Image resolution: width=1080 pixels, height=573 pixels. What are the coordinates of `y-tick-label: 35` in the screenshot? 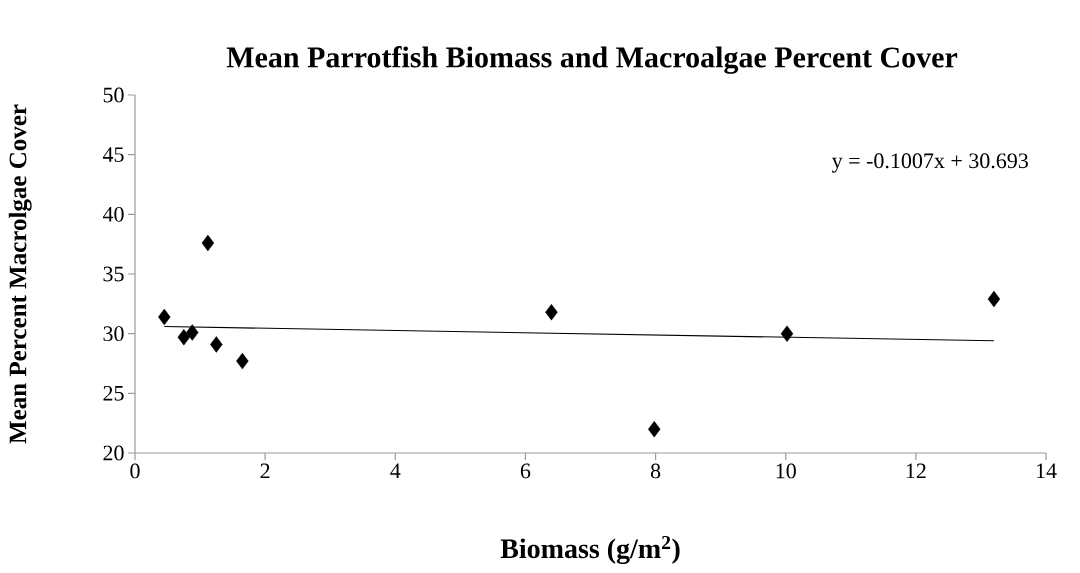 It's located at (113, 274).